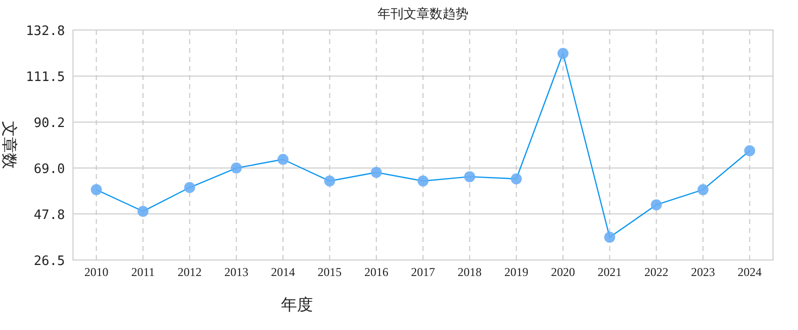  What do you see at coordinates (656, 272) in the screenshot?
I see `x-tick-label: 2022` at bounding box center [656, 272].